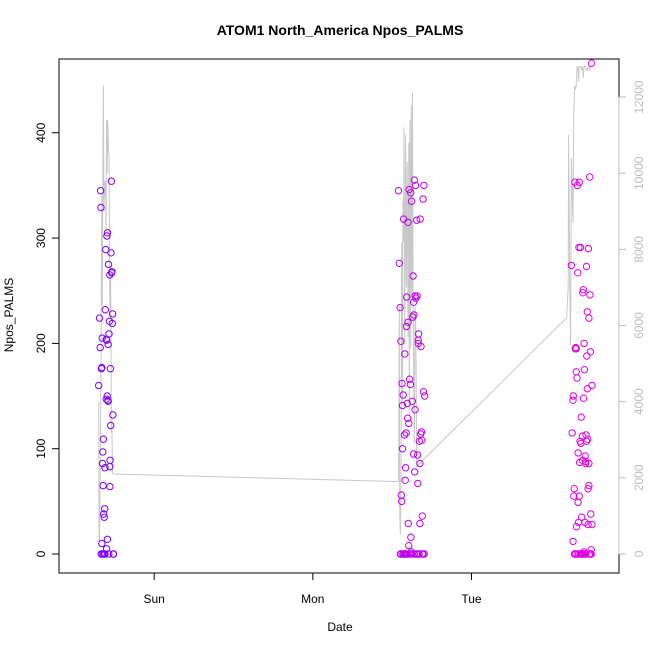 Image resolution: width=650 pixels, height=650 pixels. What do you see at coordinates (639, 173) in the screenshot?
I see `y2-tick-label: 10000` at bounding box center [639, 173].